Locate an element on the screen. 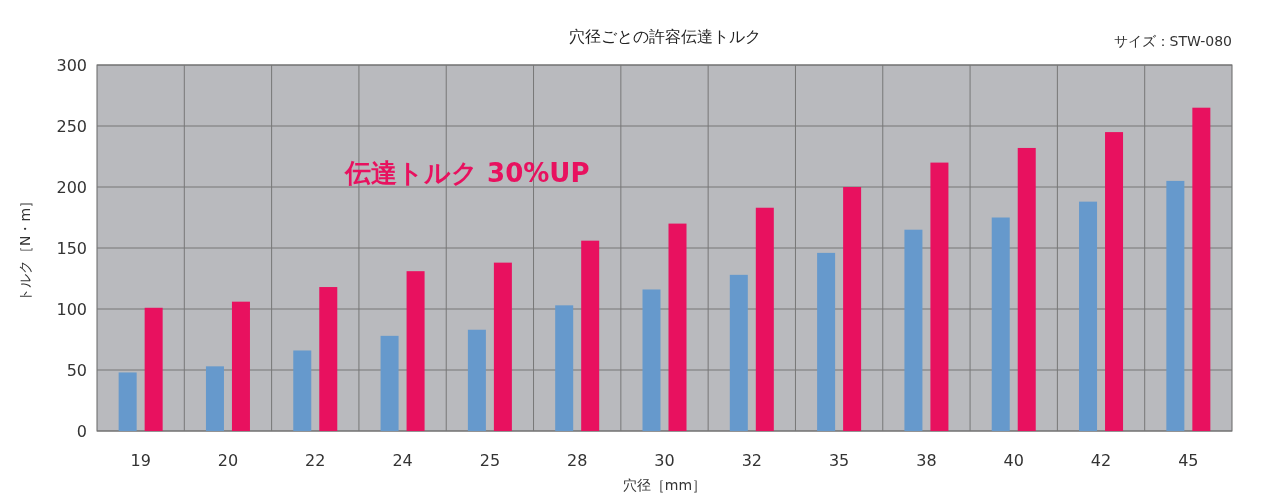 Image resolution: width=1286 pixels, height=494 pixels. x-tick-label: 38 is located at coordinates (926, 460).